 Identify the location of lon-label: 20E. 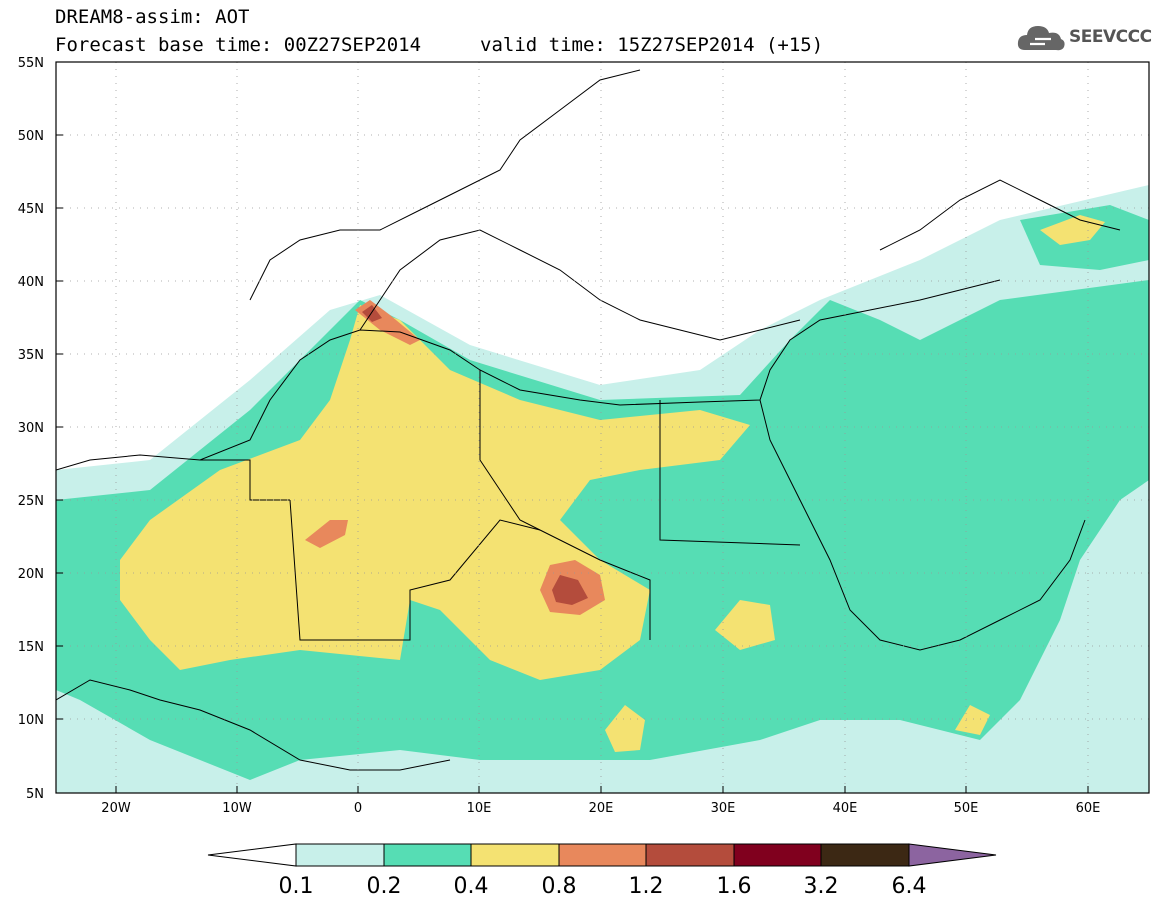
(601, 808).